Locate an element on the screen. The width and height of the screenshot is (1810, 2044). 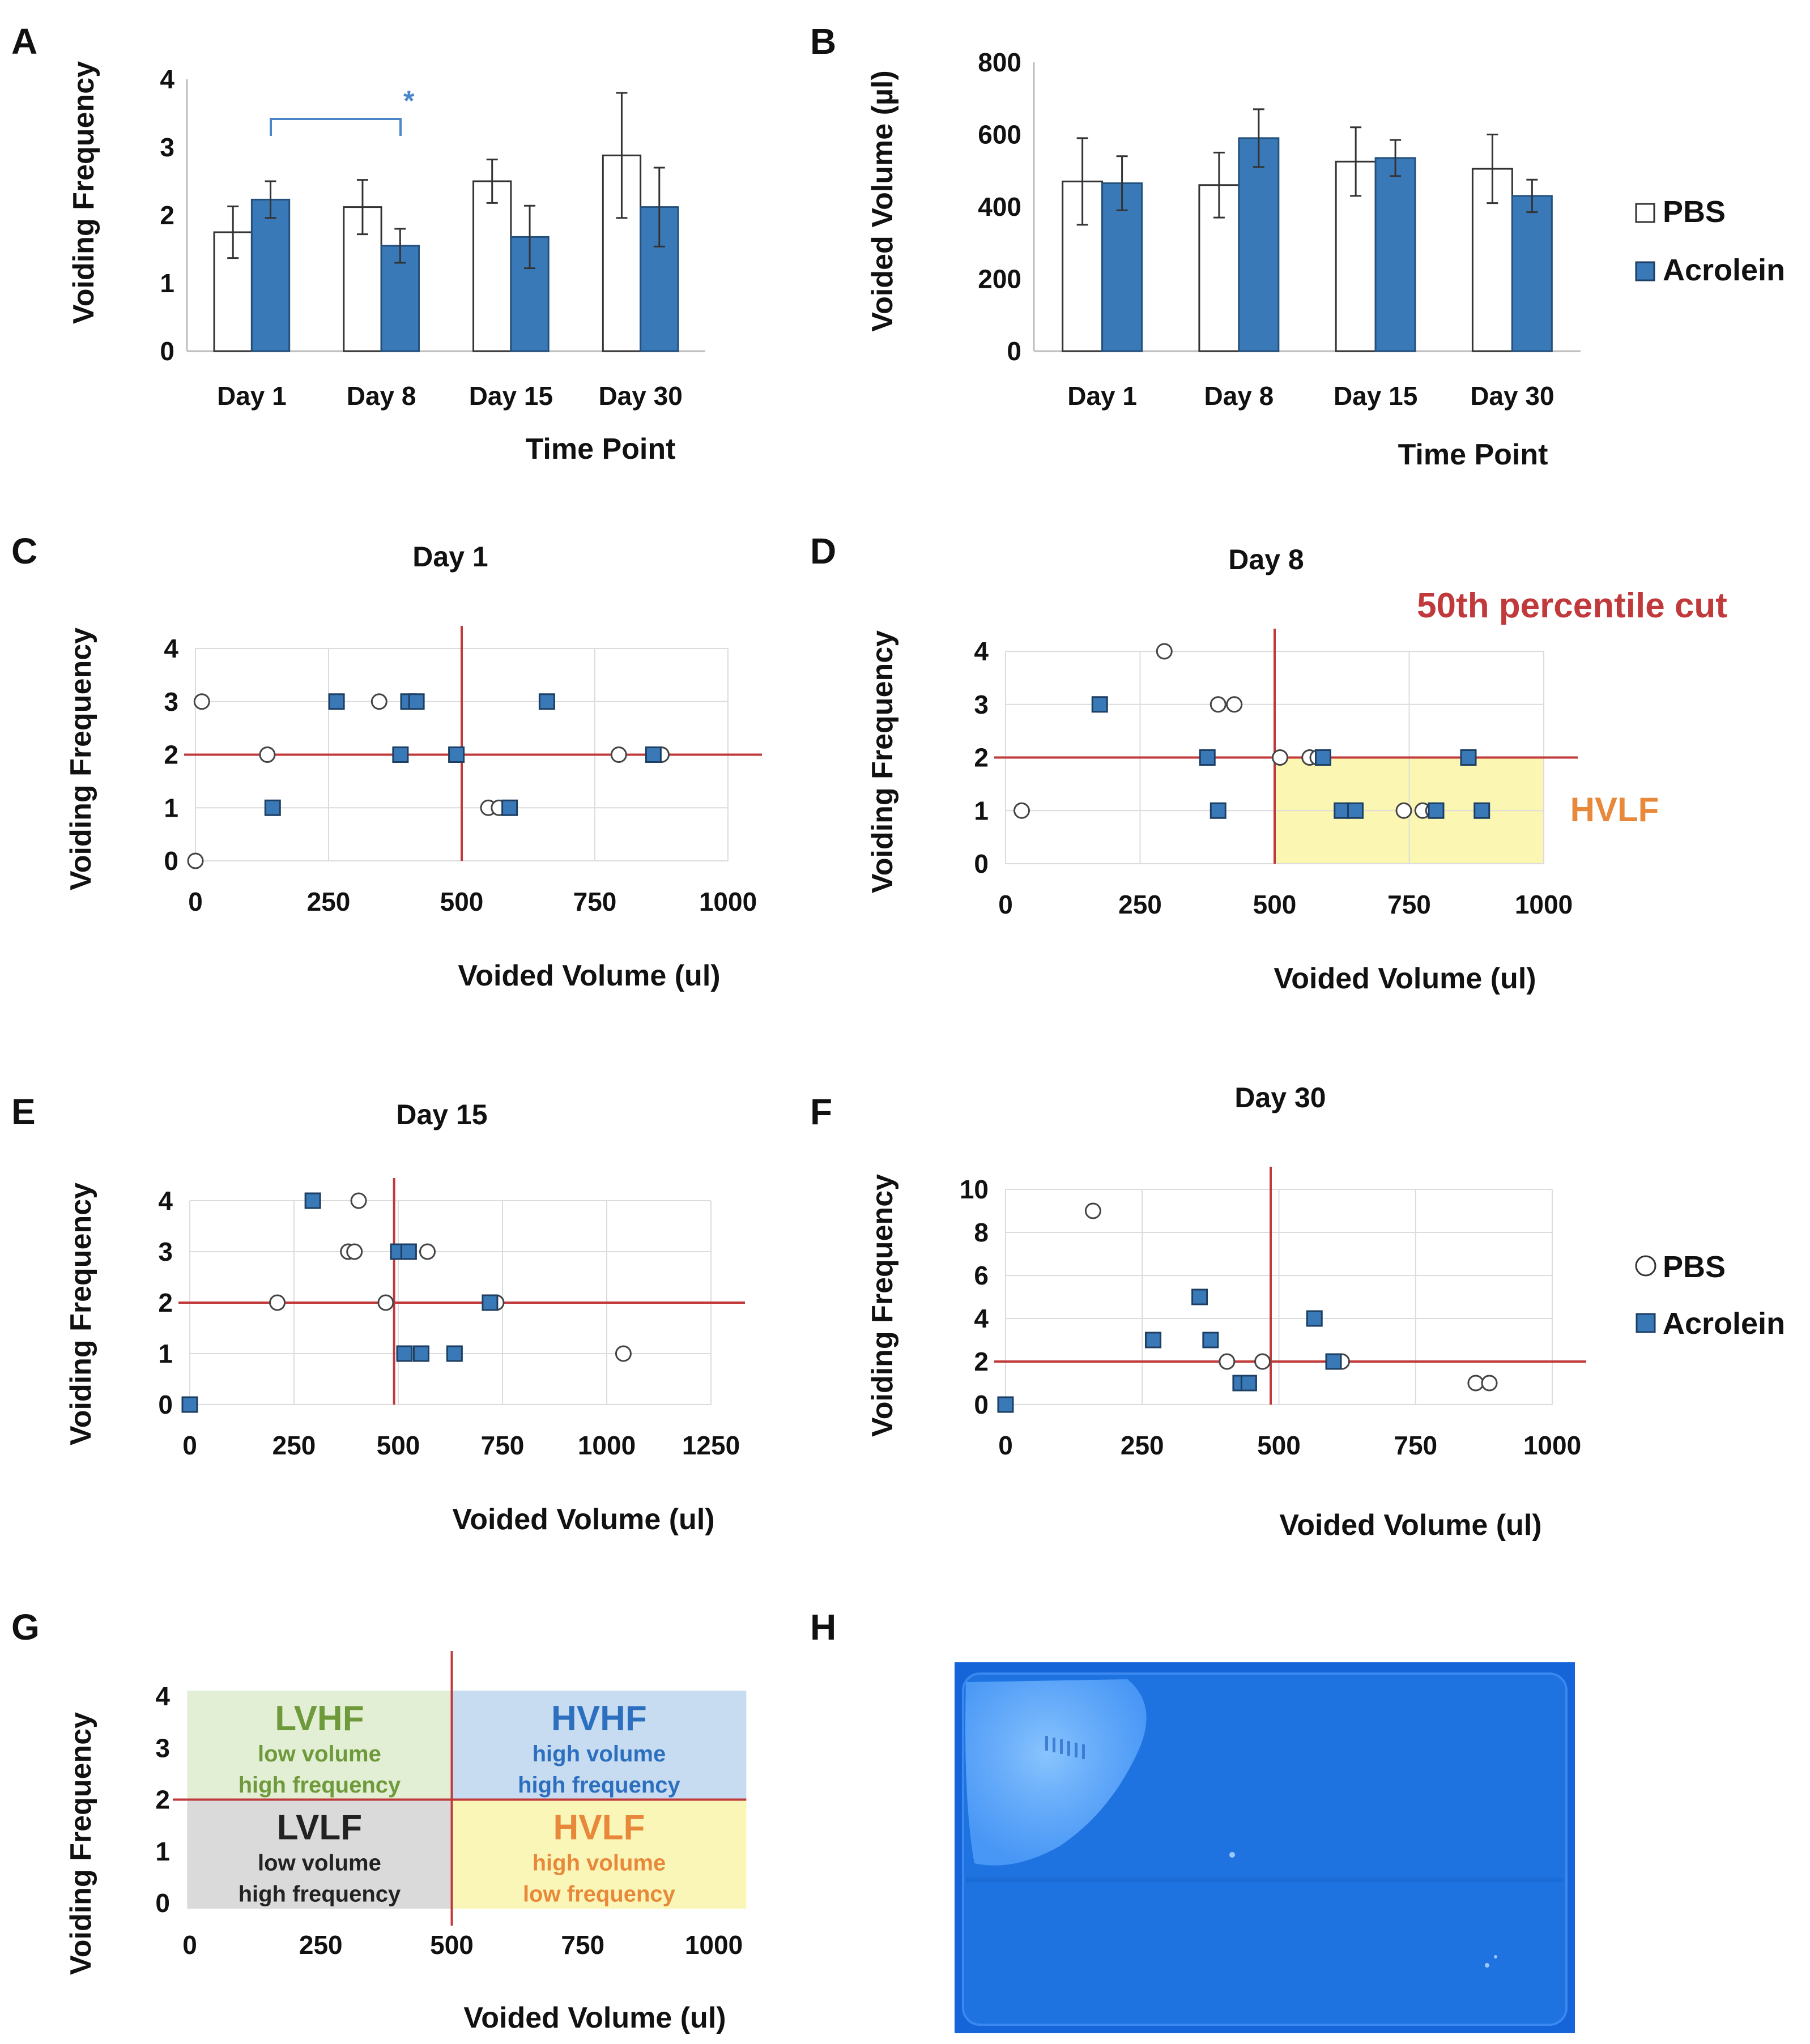
legend-acrolein-label-2: Acrolein is located at coordinates (1724, 1324).